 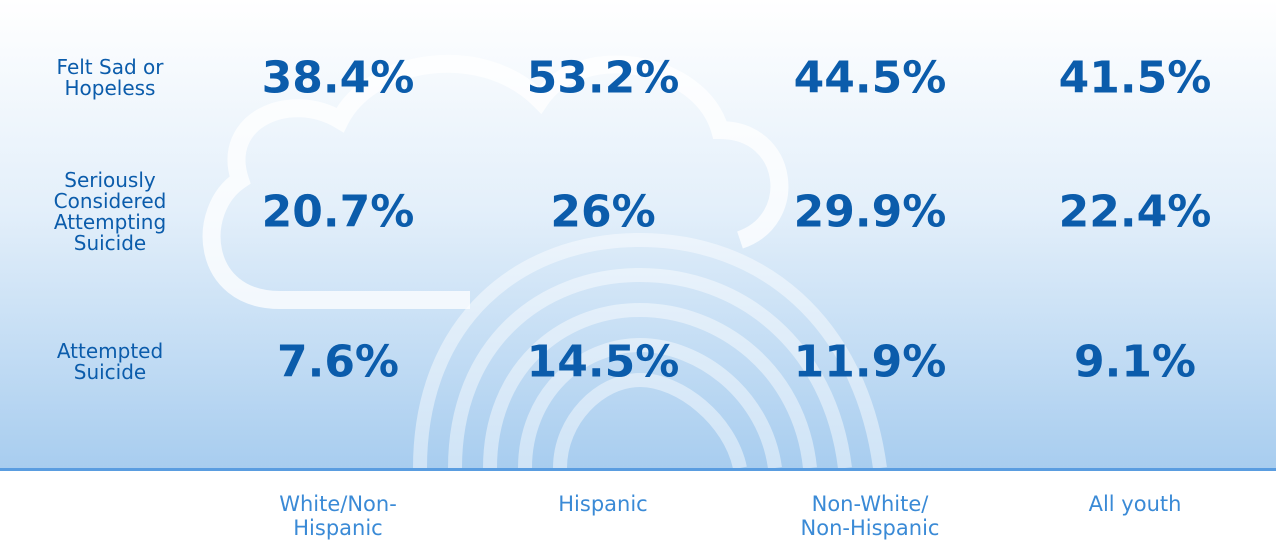 What do you see at coordinates (603, 212) in the screenshot?
I see `value-cell: 26%` at bounding box center [603, 212].